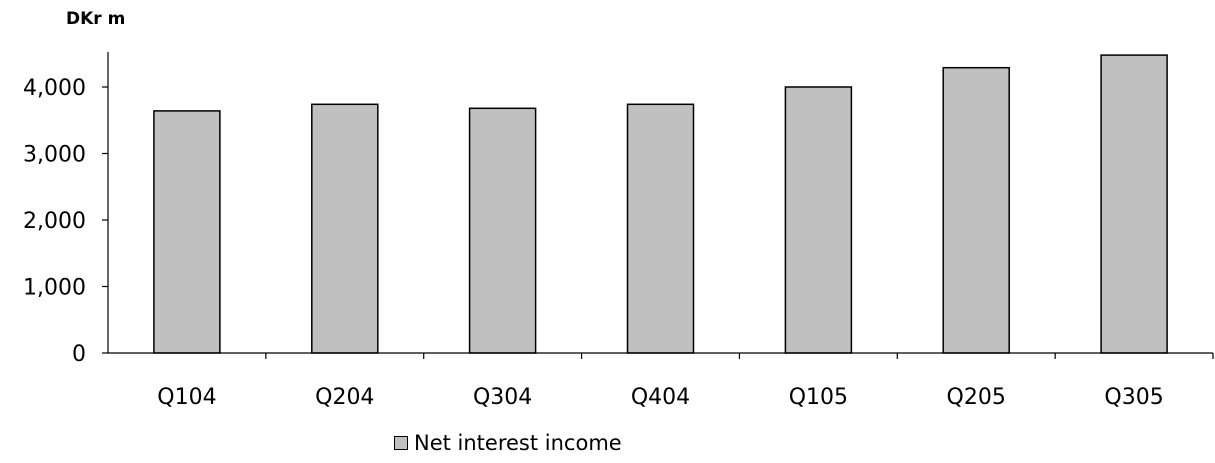 The width and height of the screenshot is (1215, 463). What do you see at coordinates (1134, 204) in the screenshot?
I see `bar-Q305` at bounding box center [1134, 204].